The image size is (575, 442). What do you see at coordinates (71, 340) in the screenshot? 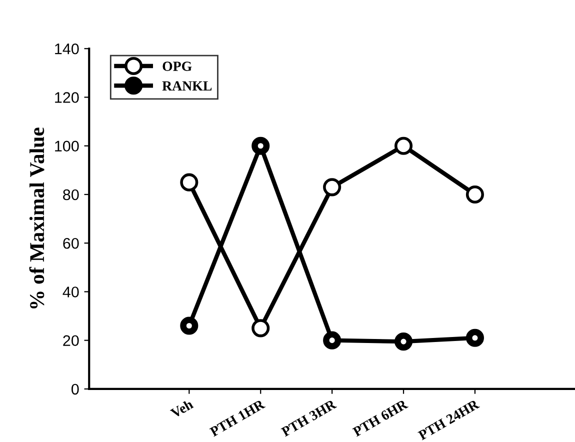
I see `y-tick-label: 20` at bounding box center [71, 340].